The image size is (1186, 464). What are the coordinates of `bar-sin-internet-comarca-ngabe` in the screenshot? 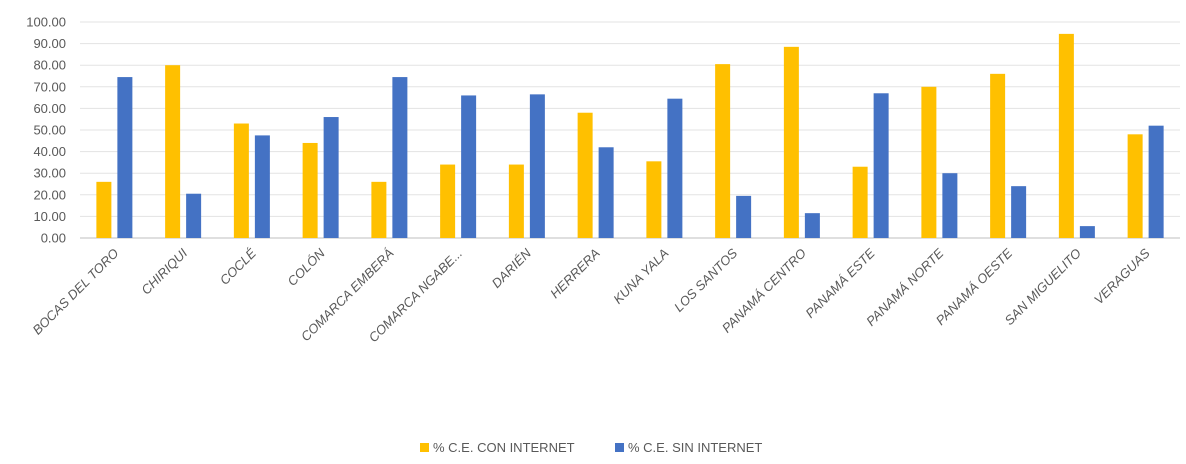 It's located at (469, 166).